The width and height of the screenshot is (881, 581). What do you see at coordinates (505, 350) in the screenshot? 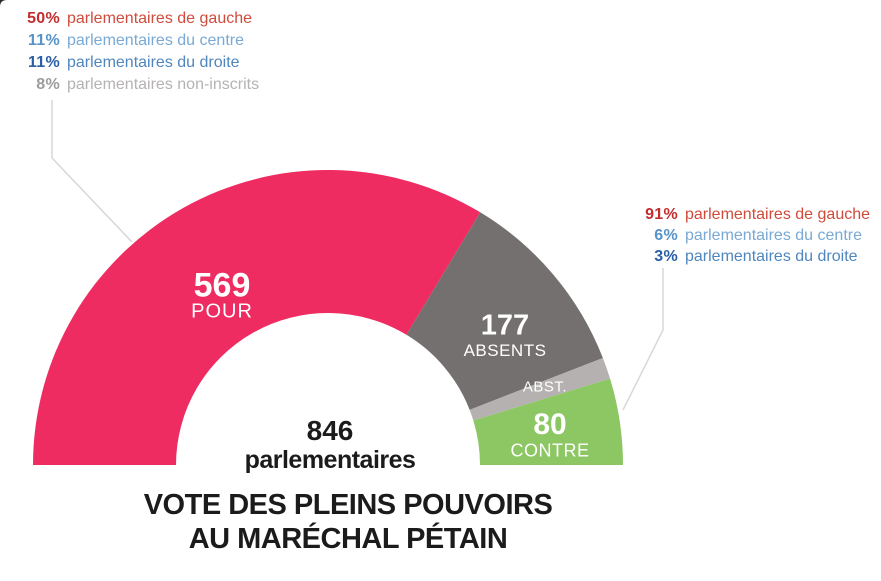
I see `segment-absents-label: ABSENTS` at bounding box center [505, 350].